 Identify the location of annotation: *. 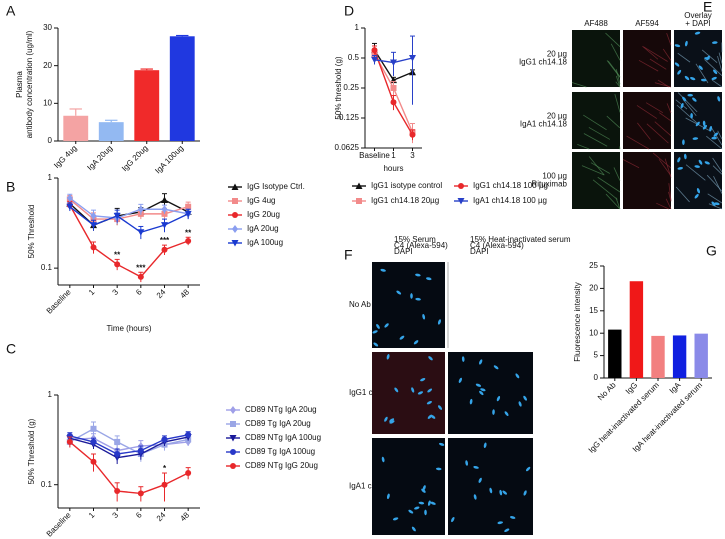
(165, 468).